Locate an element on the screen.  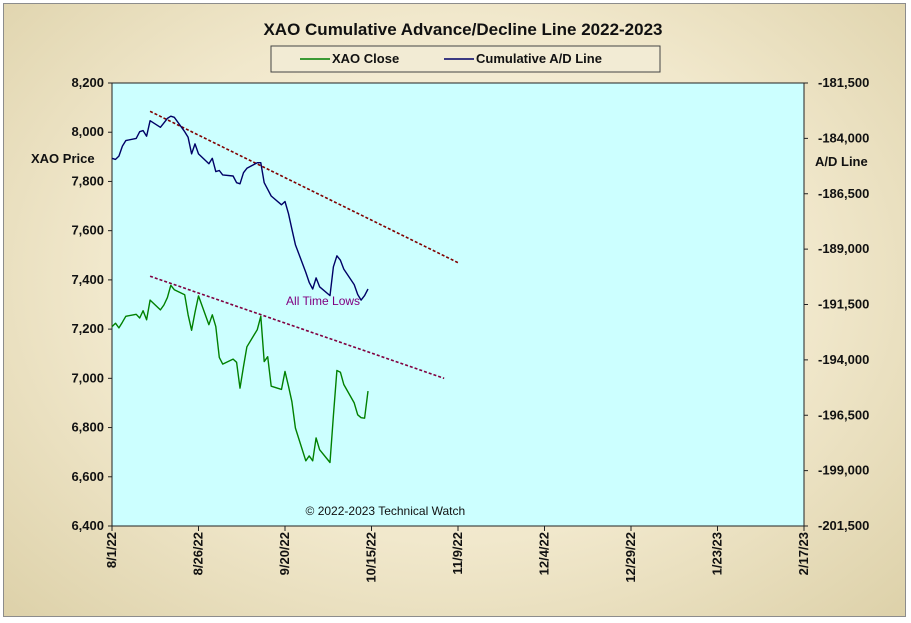
x-tick-label: 8/26/22 is located at coordinates (198, 553).